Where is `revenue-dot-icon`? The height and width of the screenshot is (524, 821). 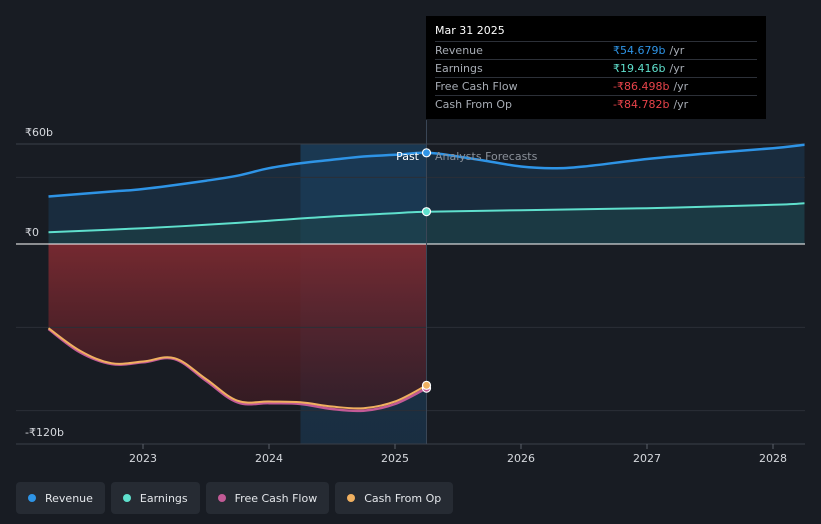 revenue-dot-icon is located at coordinates (32, 498).